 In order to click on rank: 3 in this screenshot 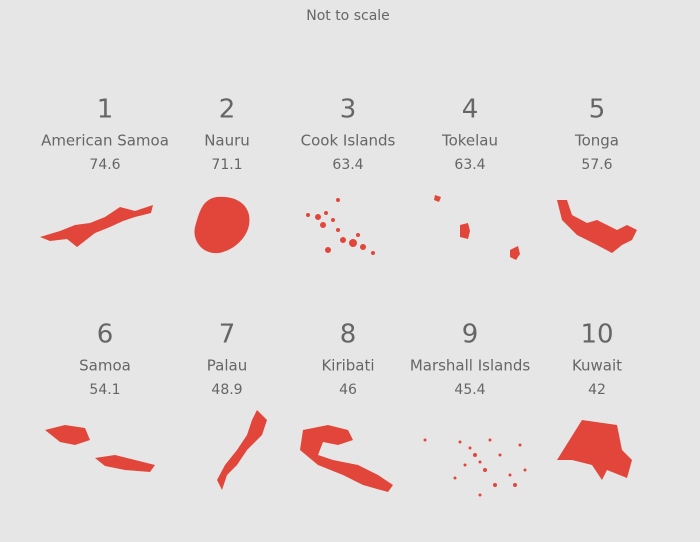, I will do `click(348, 110)`.